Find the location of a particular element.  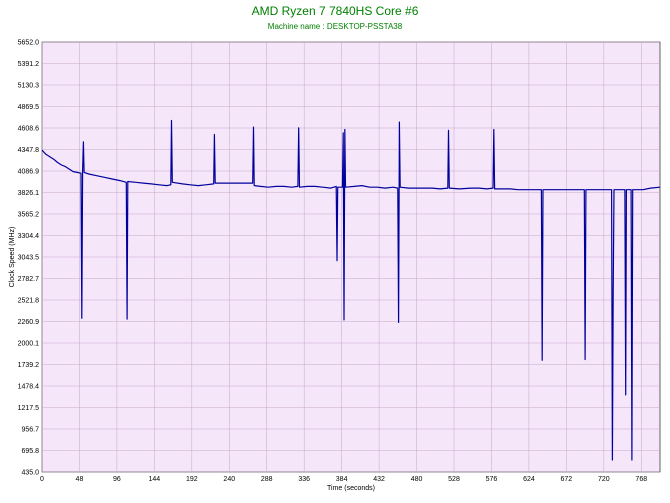

y-tick-label: 2782.7 is located at coordinates (29, 279).